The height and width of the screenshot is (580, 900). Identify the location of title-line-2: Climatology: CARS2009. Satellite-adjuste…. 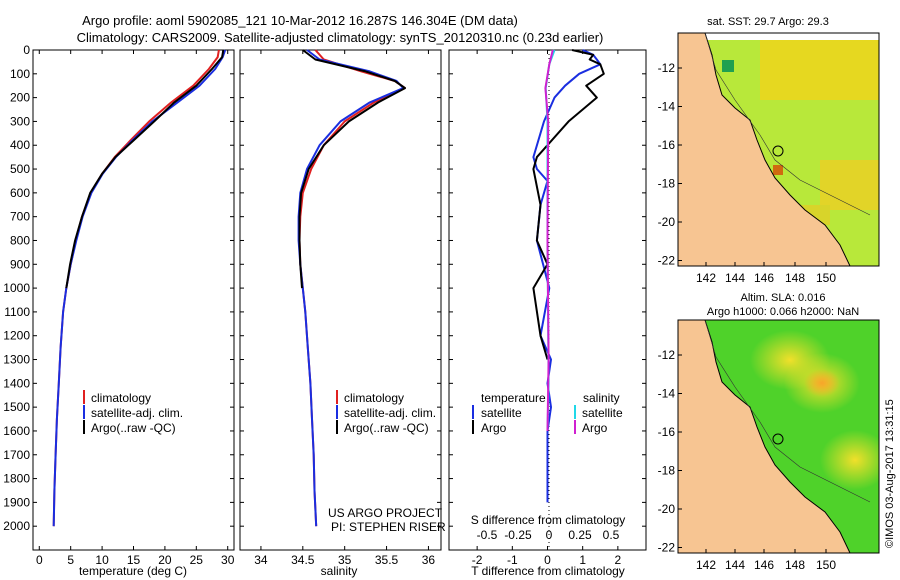
(340, 37).